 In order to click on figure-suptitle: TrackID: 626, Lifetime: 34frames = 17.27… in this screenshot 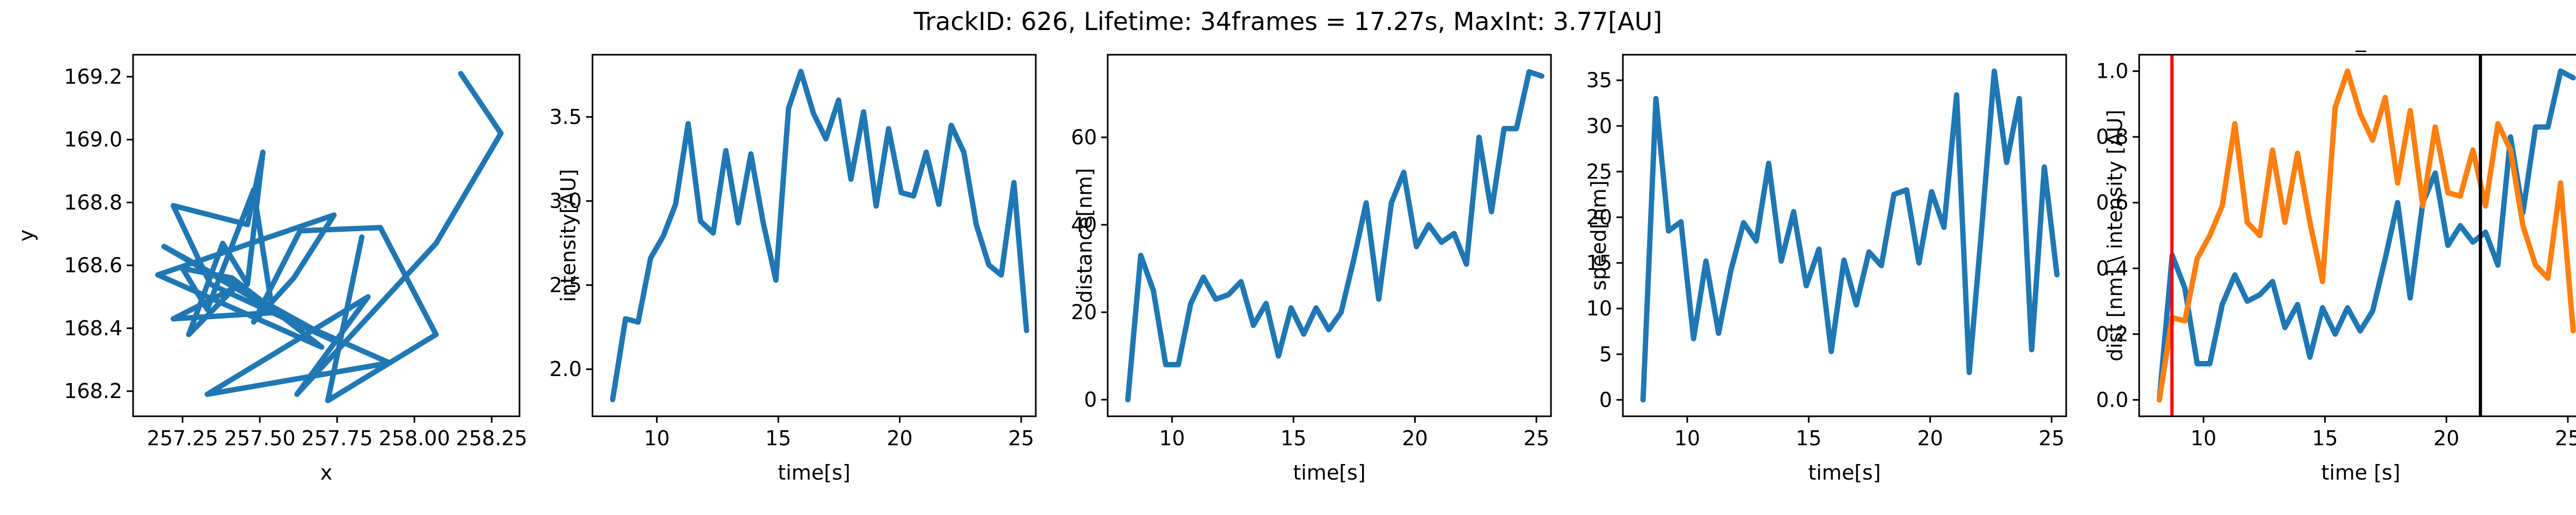, I will do `click(1288, 22)`.